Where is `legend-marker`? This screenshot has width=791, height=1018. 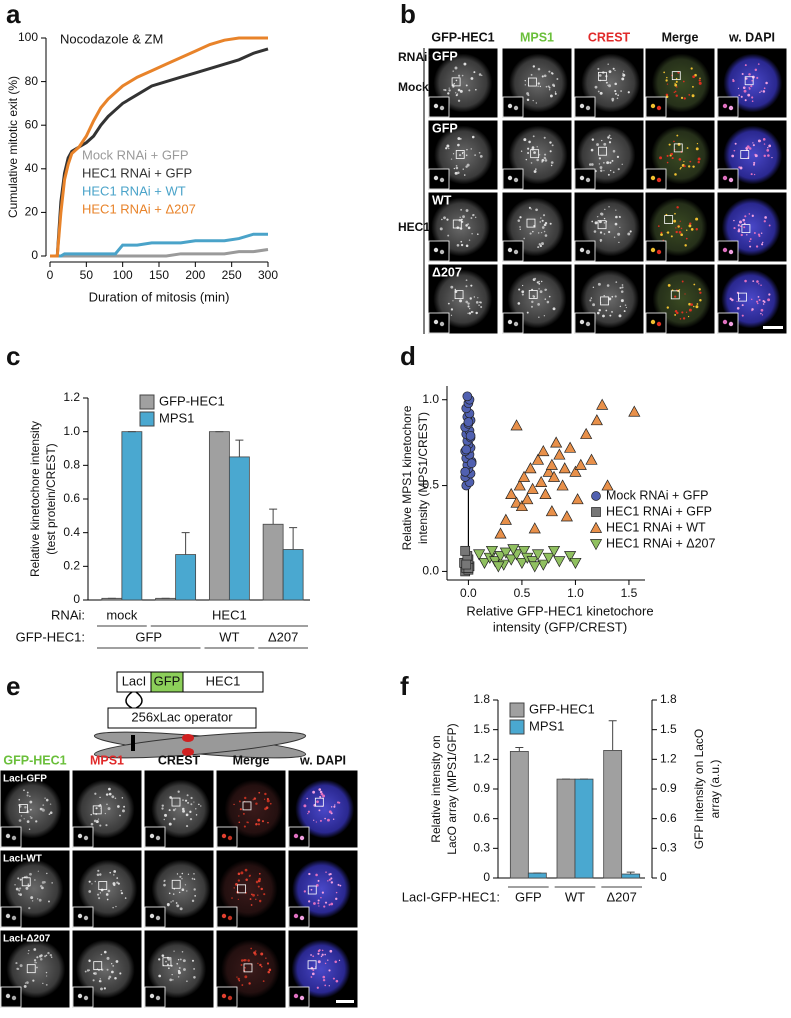 legend-marker is located at coordinates (596, 496).